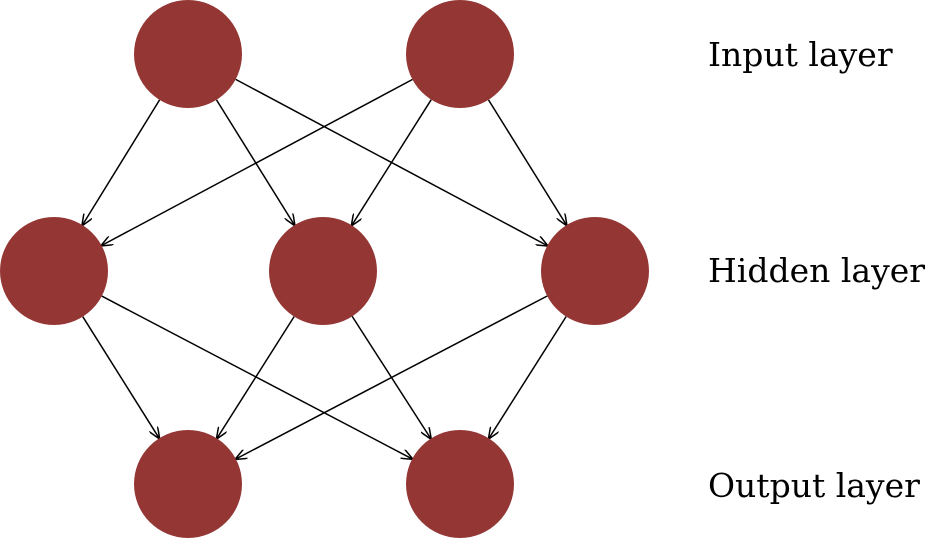  Describe the element at coordinates (816, 270) in the screenshot. I see `hidden-layer-label: Hidden layer` at that location.